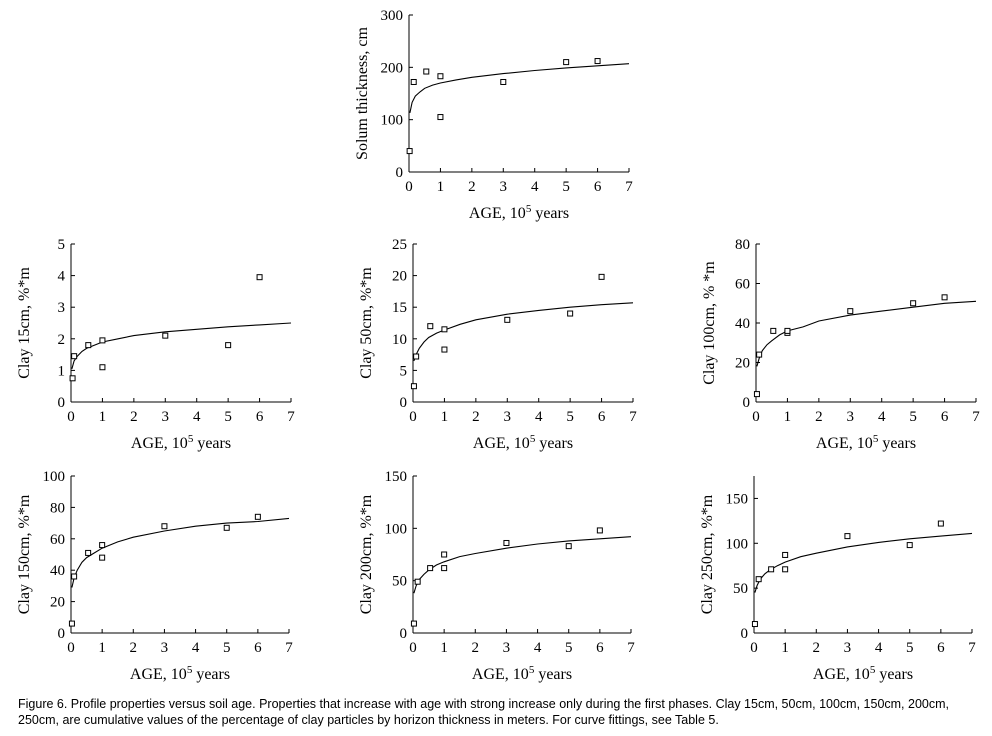  What do you see at coordinates (366, 554) in the screenshot?
I see `y-axis-label: Clay 200cm, %*m` at bounding box center [366, 554].